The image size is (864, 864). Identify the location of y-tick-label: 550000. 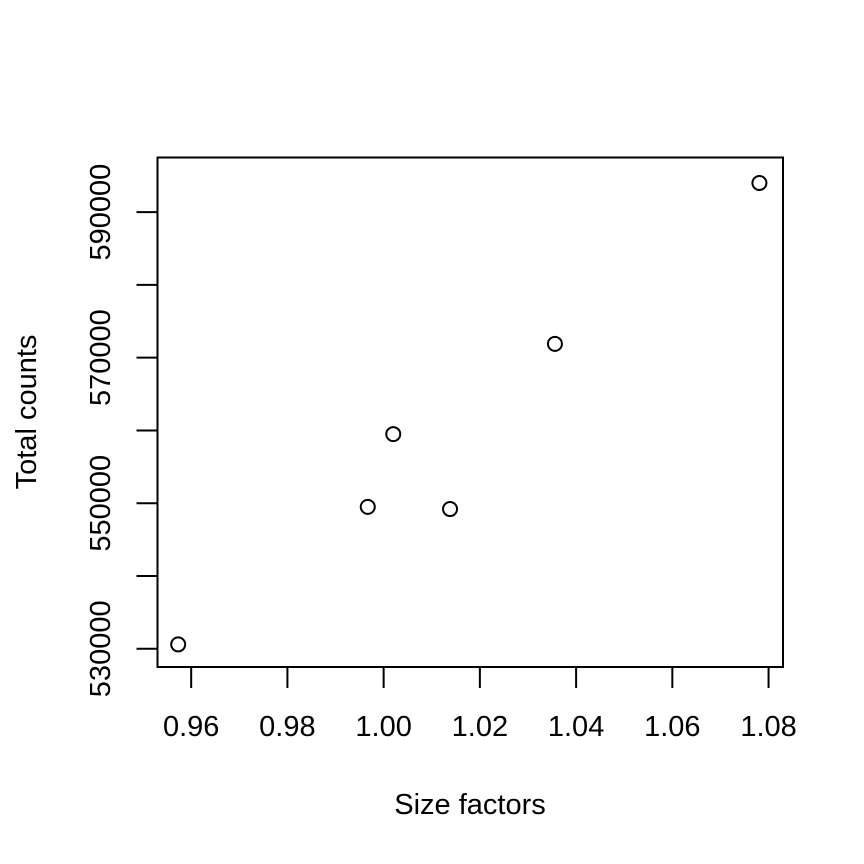
(101, 503).